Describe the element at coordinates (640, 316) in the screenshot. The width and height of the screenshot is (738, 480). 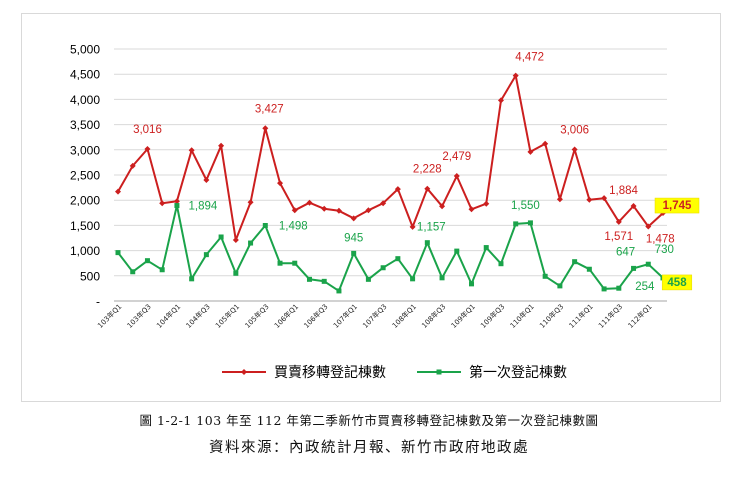
I see `x-tick-label: 112年Q1` at that location.